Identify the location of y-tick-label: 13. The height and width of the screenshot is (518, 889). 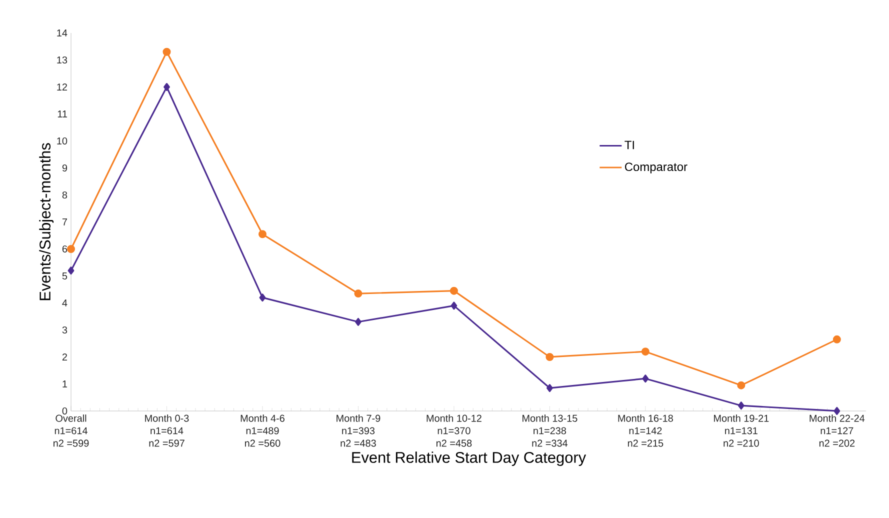
(62, 60).